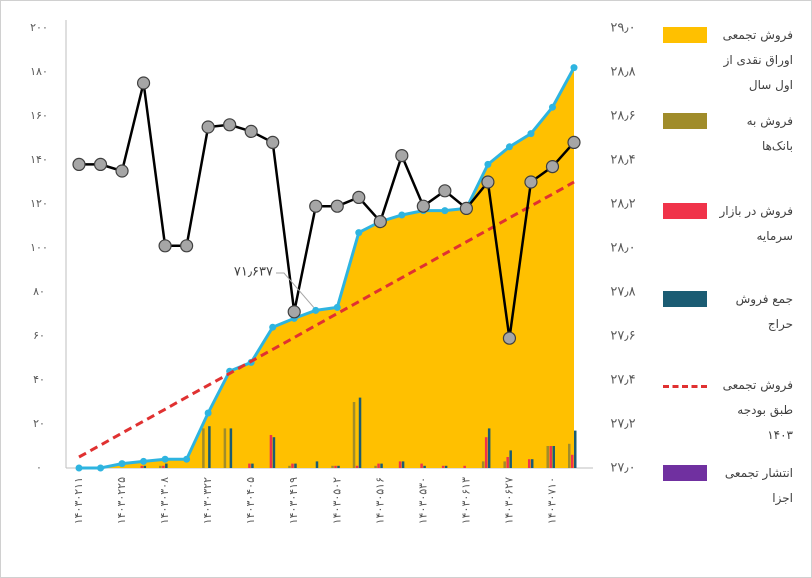 Image resolution: width=812 pixels, height=578 pixels. I want to click on y2-tick-label: ۲۷٫۴, so click(622, 380).